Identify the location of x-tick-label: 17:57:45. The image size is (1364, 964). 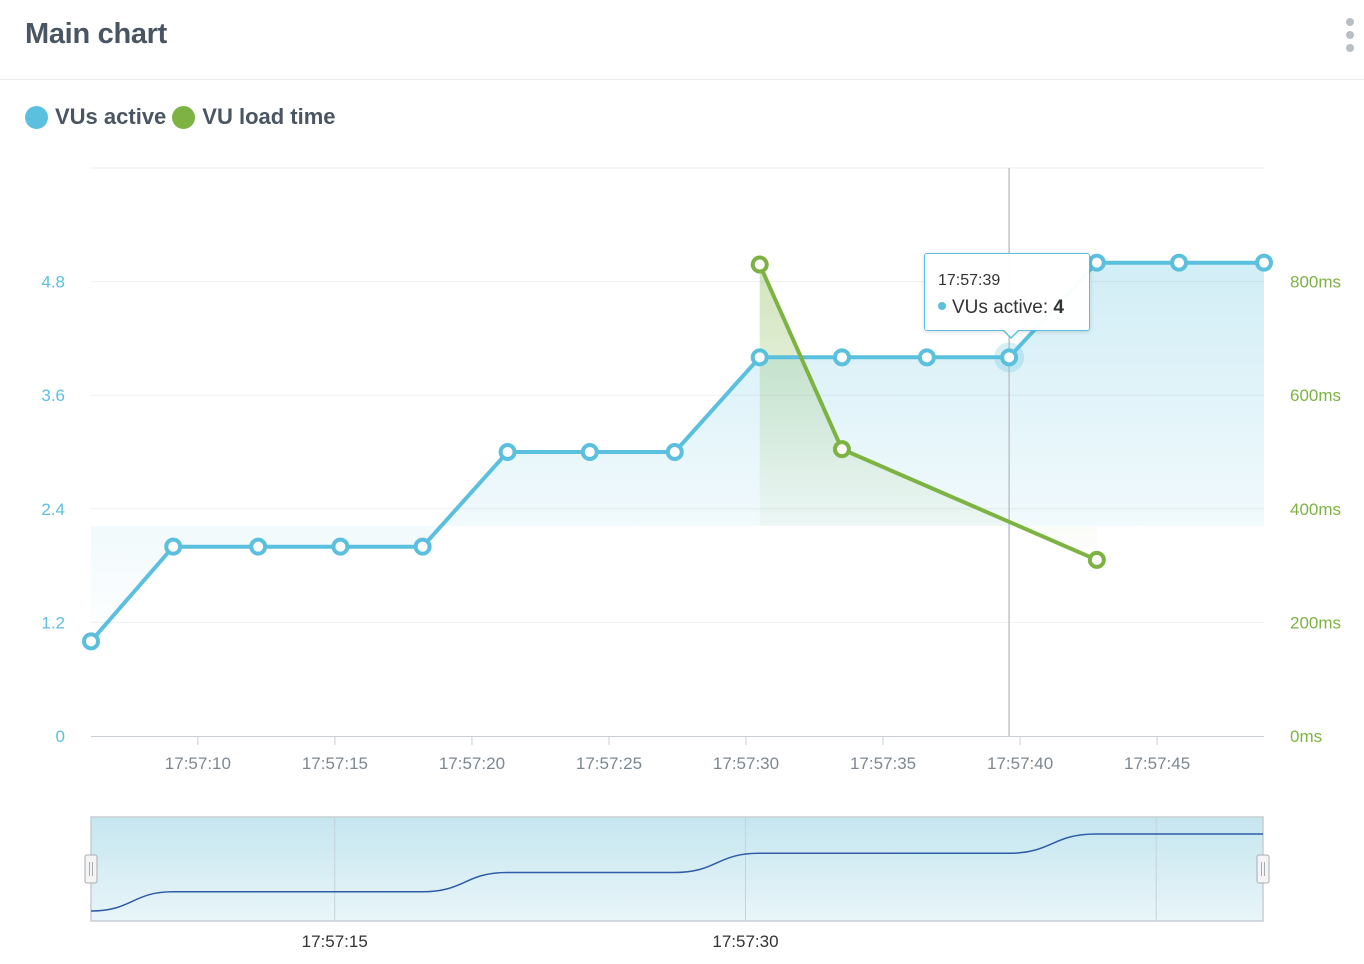
(1157, 763).